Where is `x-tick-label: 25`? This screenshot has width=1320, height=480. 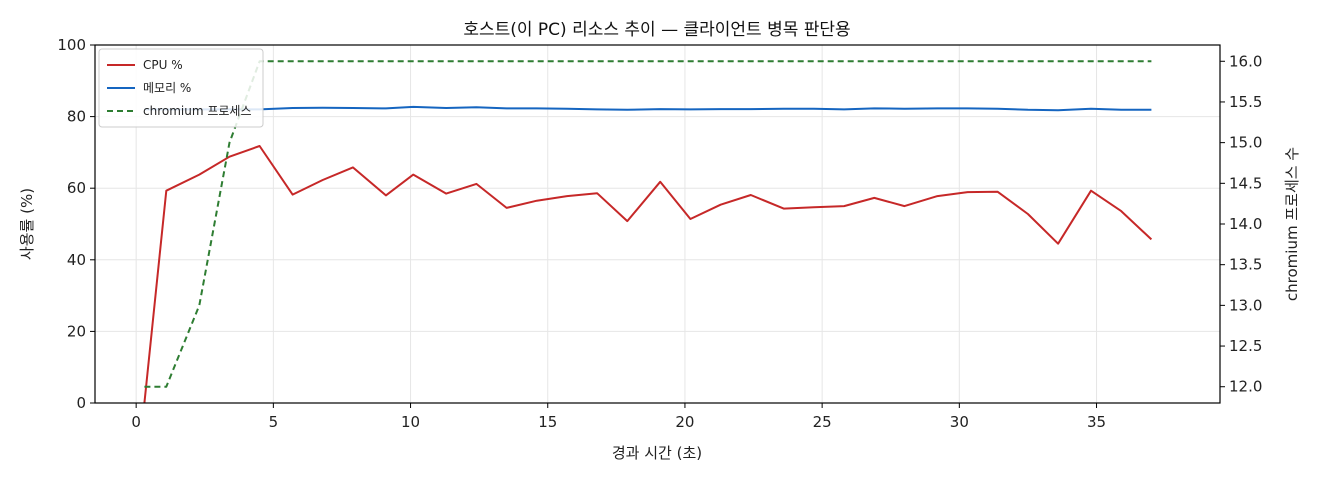 x-tick-label: 25 is located at coordinates (822, 422).